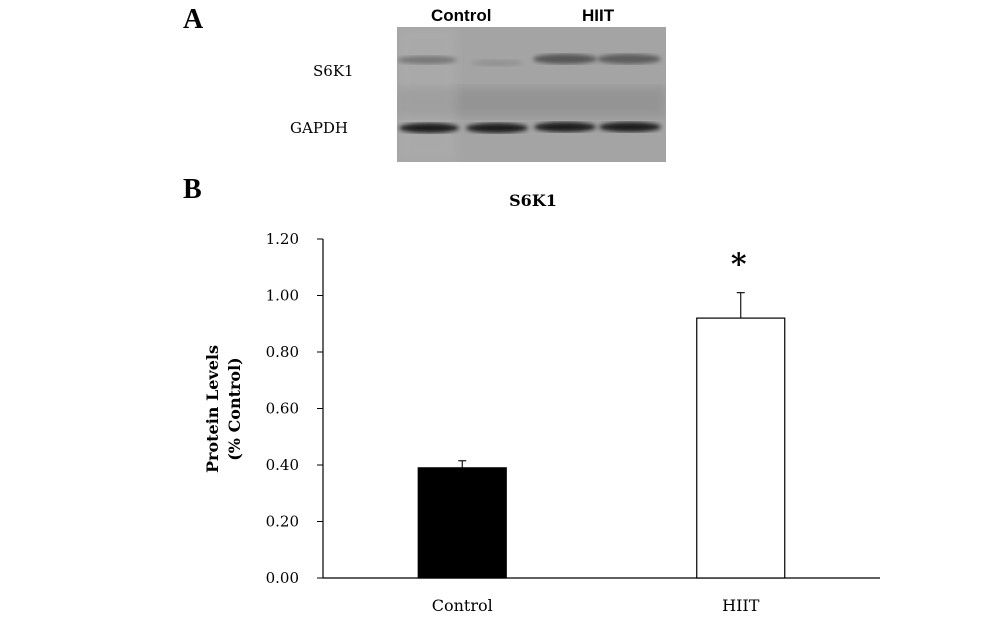 The image size is (1000, 621). What do you see at coordinates (533, 200) in the screenshot?
I see `chart-title: S6K1` at bounding box center [533, 200].